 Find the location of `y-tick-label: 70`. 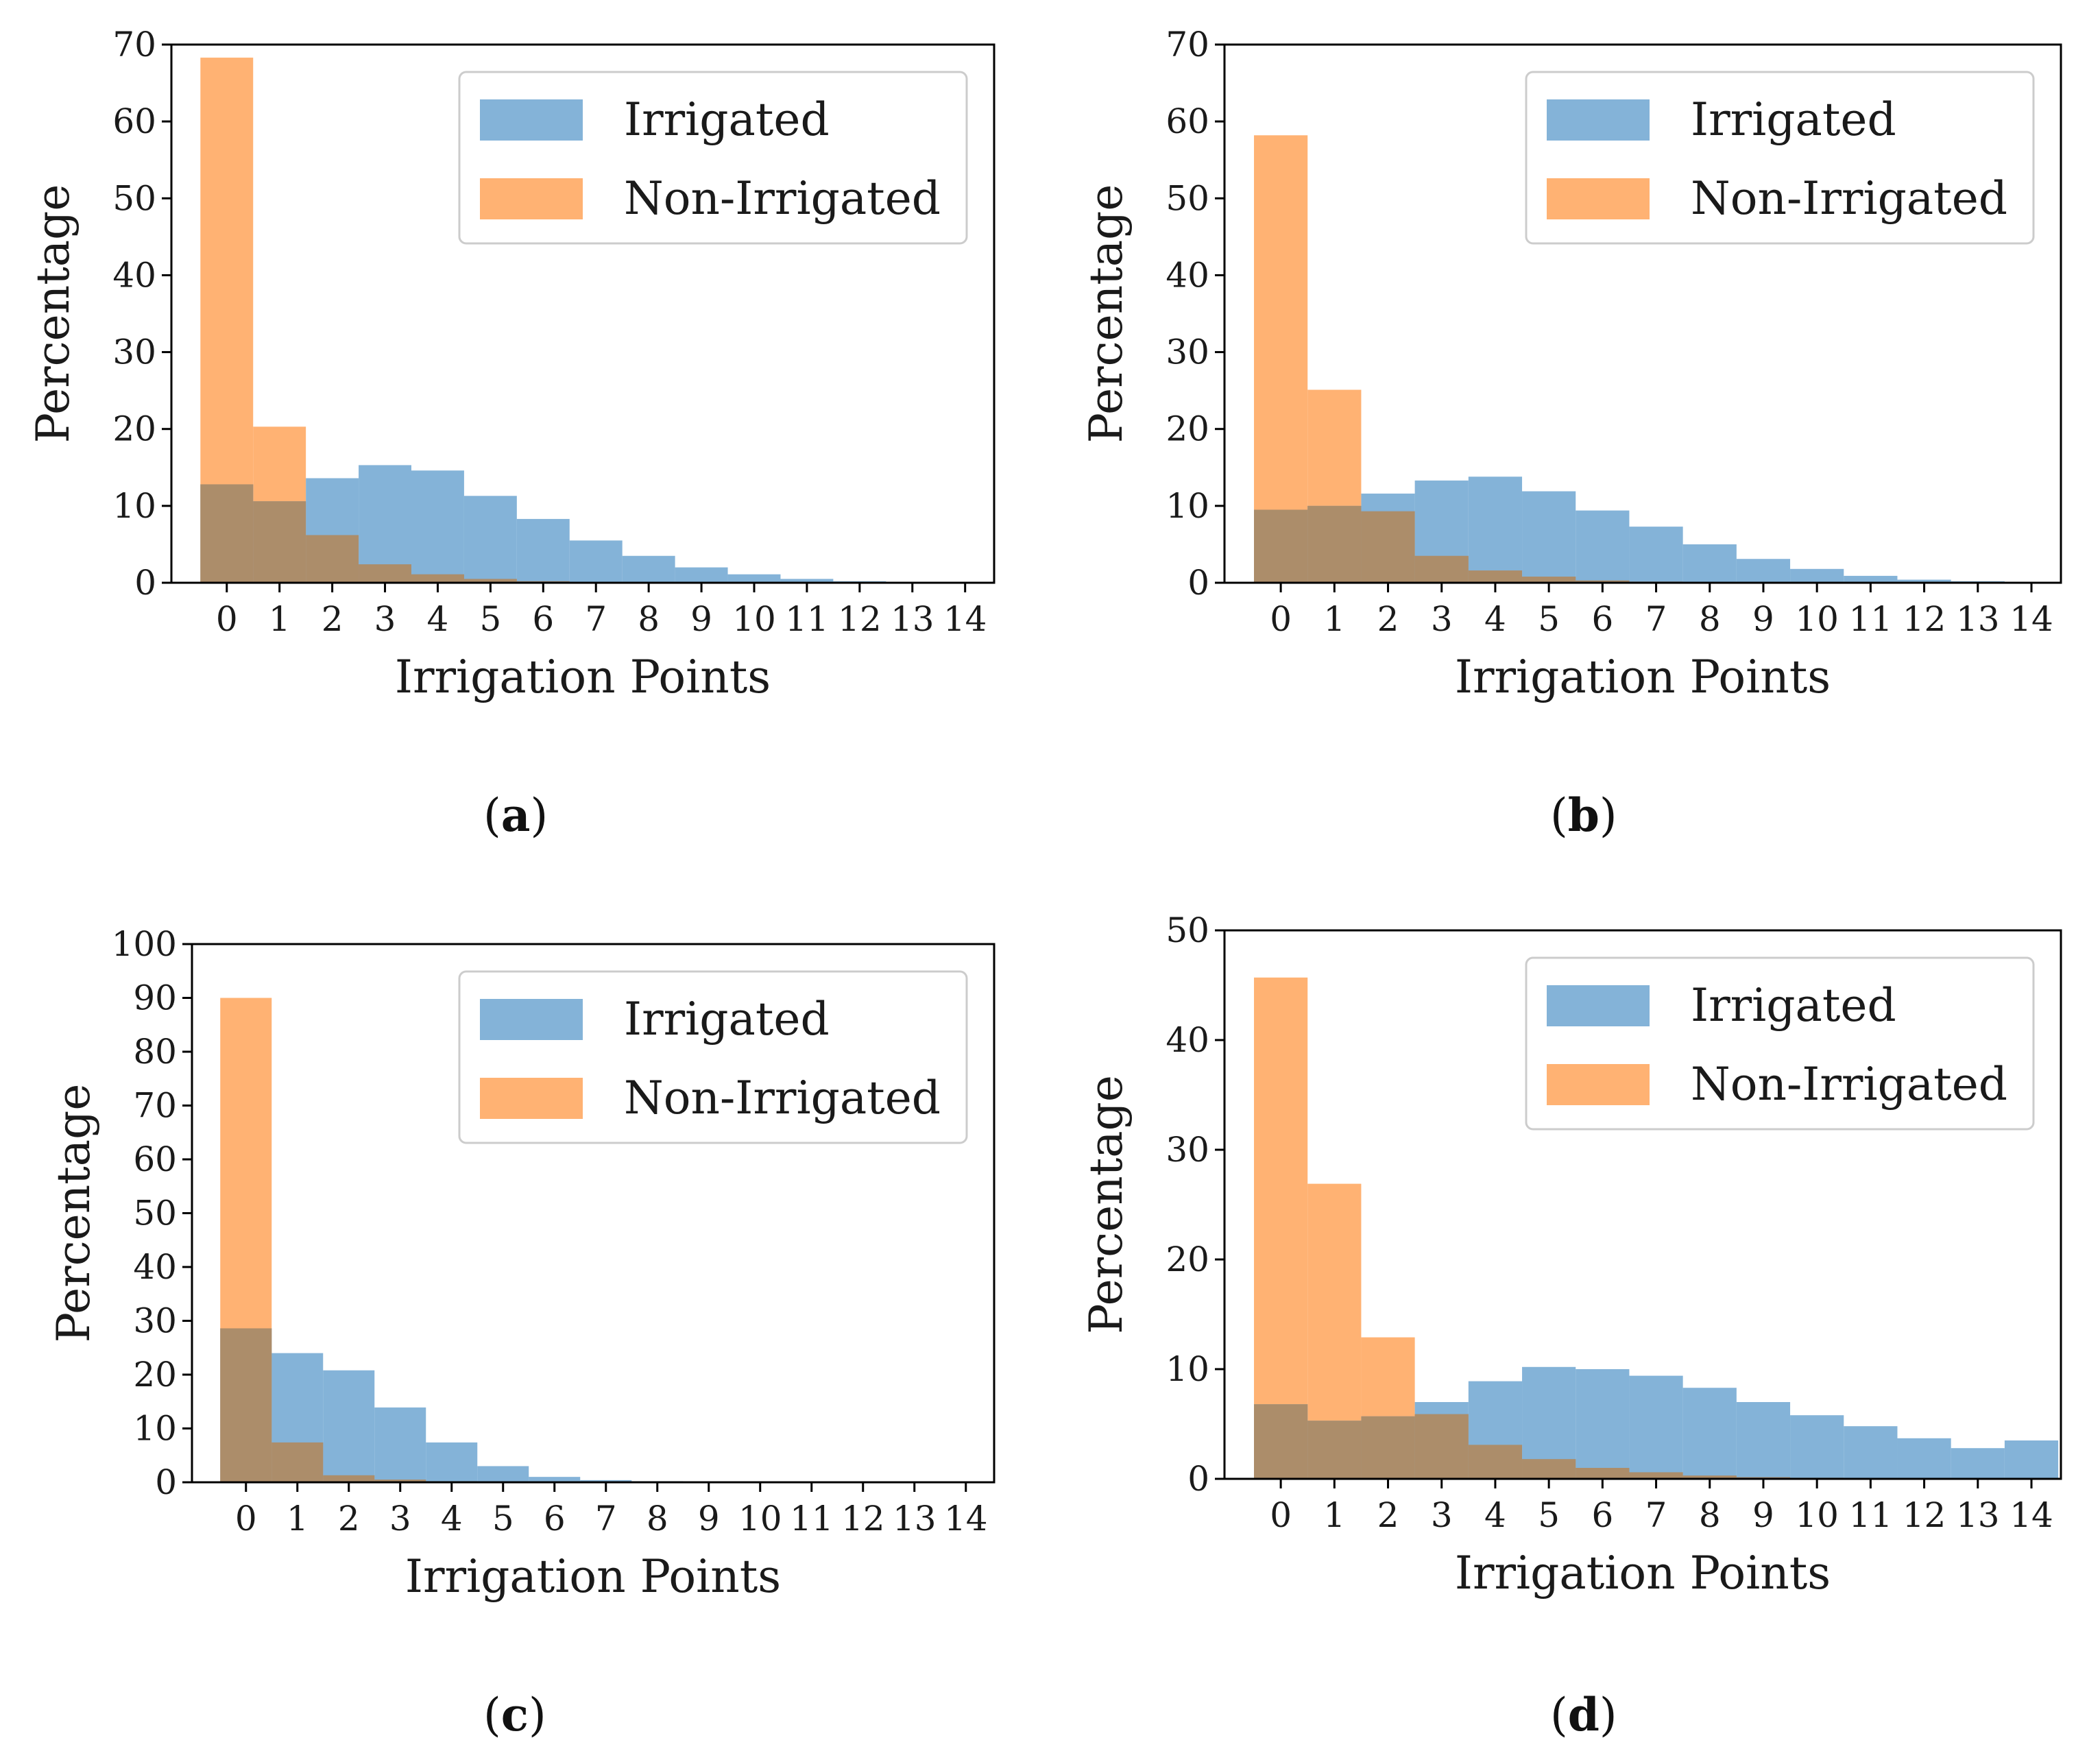

y-tick-label: 70 is located at coordinates (1188, 45).